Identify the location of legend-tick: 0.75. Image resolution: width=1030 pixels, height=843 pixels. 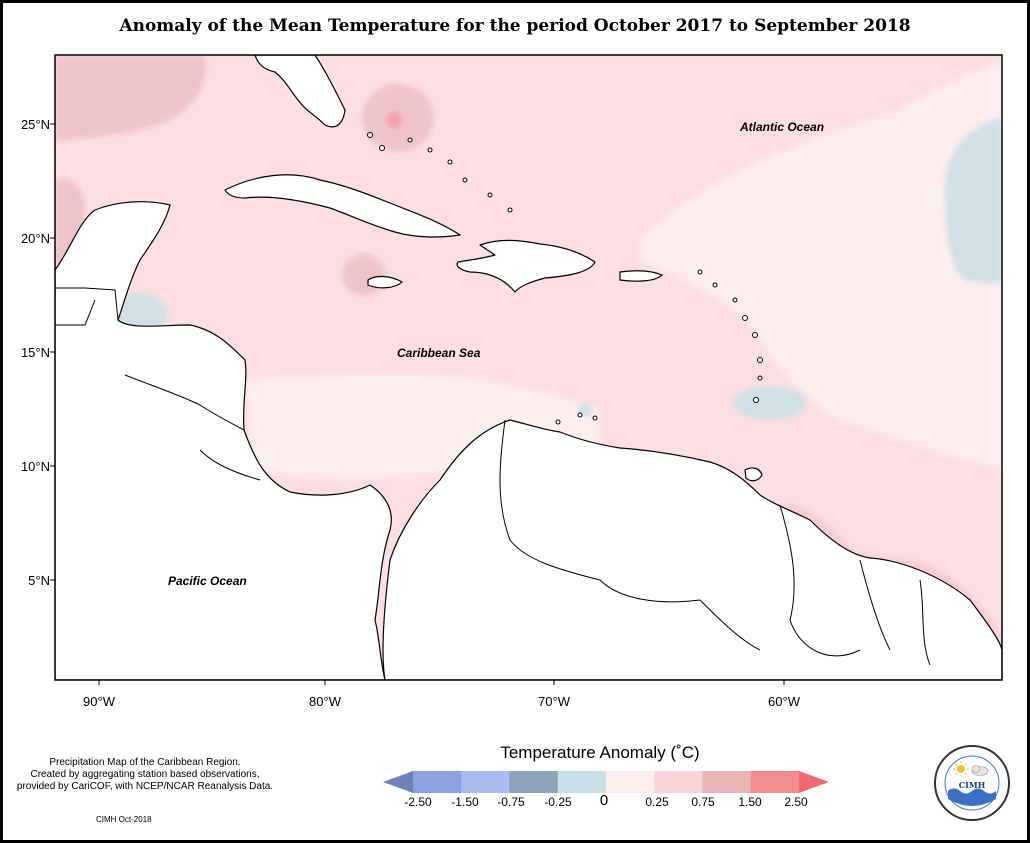
(703, 802).